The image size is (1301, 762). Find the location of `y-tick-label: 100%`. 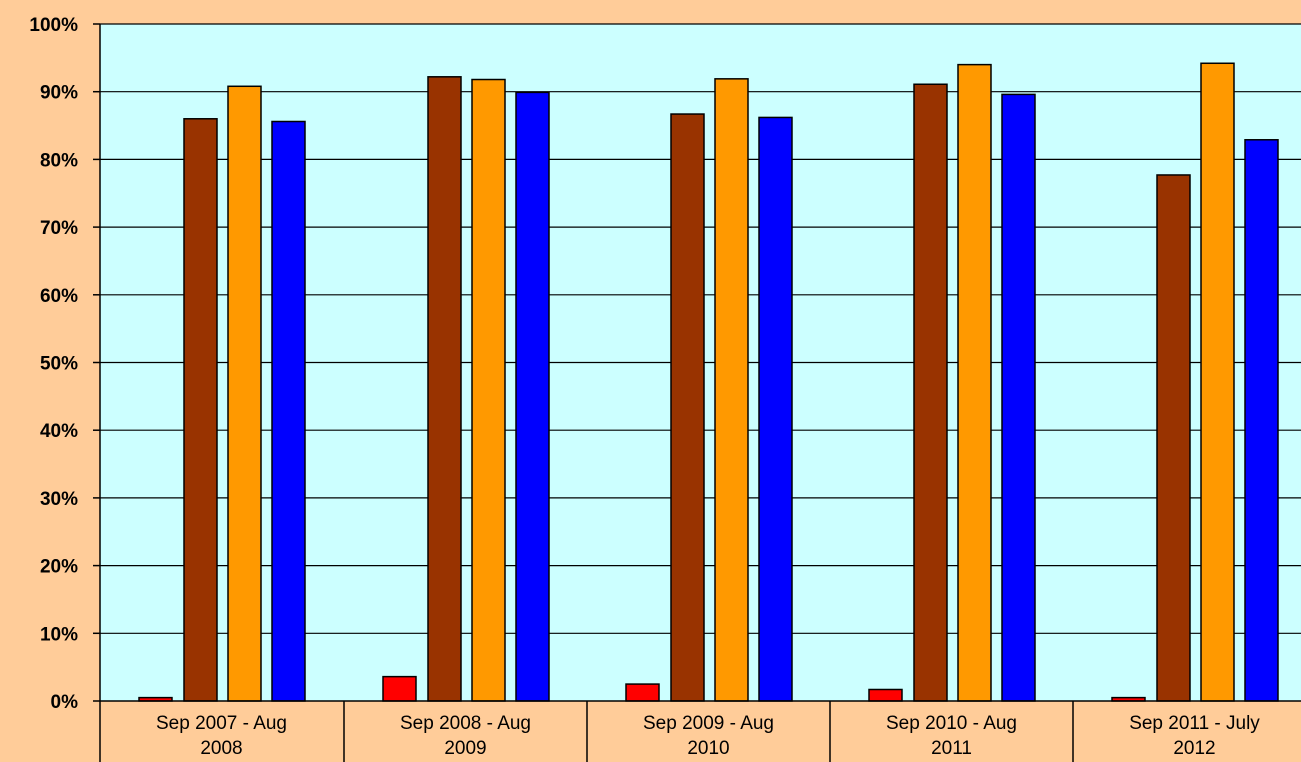

y-tick-label: 100% is located at coordinates (53, 25).